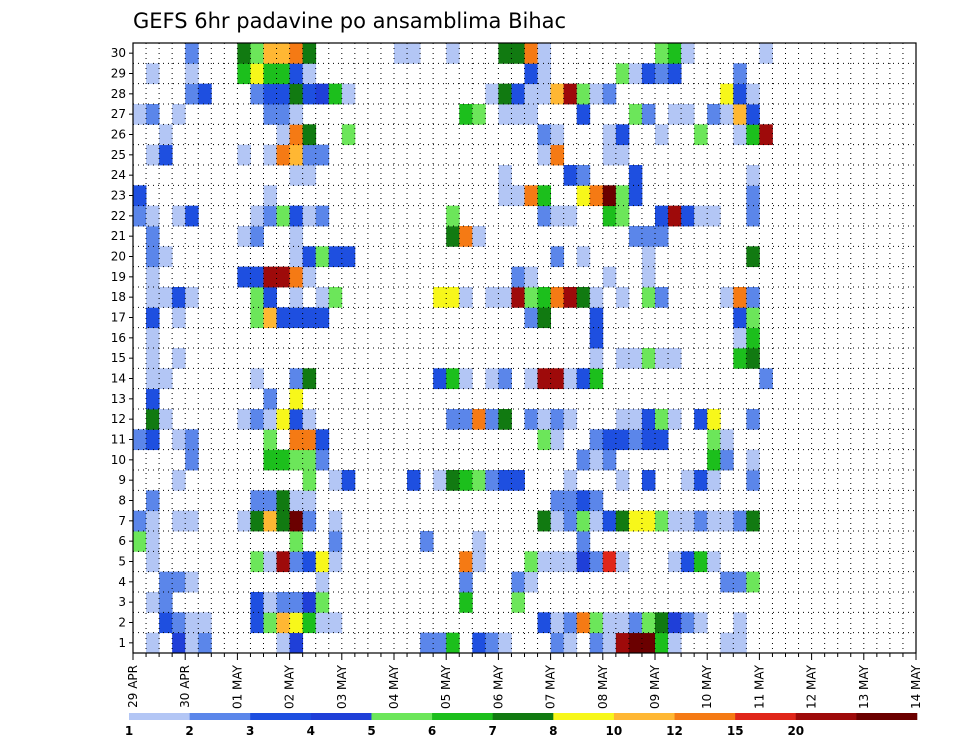 The image size is (960, 742). I want to click on y-tick-label: 1, so click(122, 643).